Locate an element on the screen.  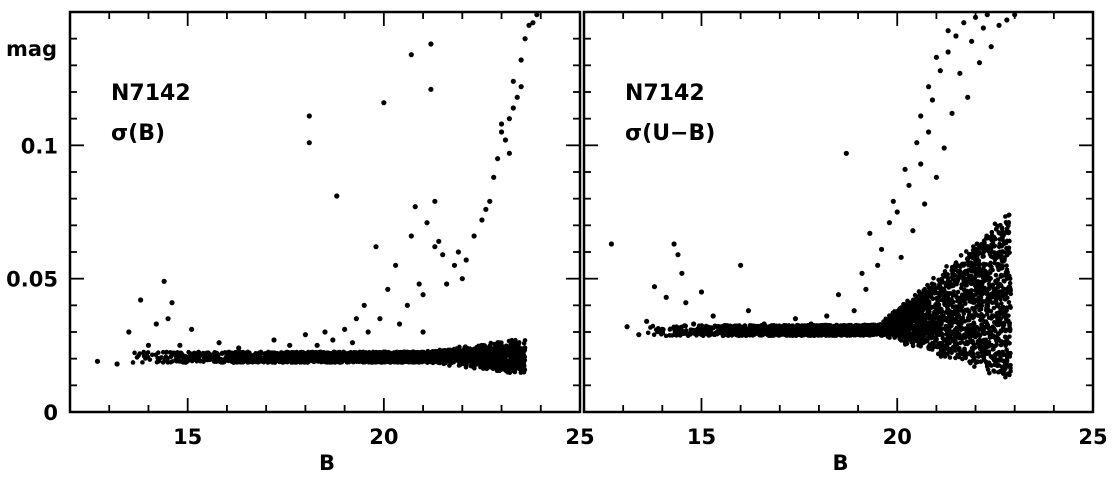
x-tick-label: 20 is located at coordinates (897, 437).